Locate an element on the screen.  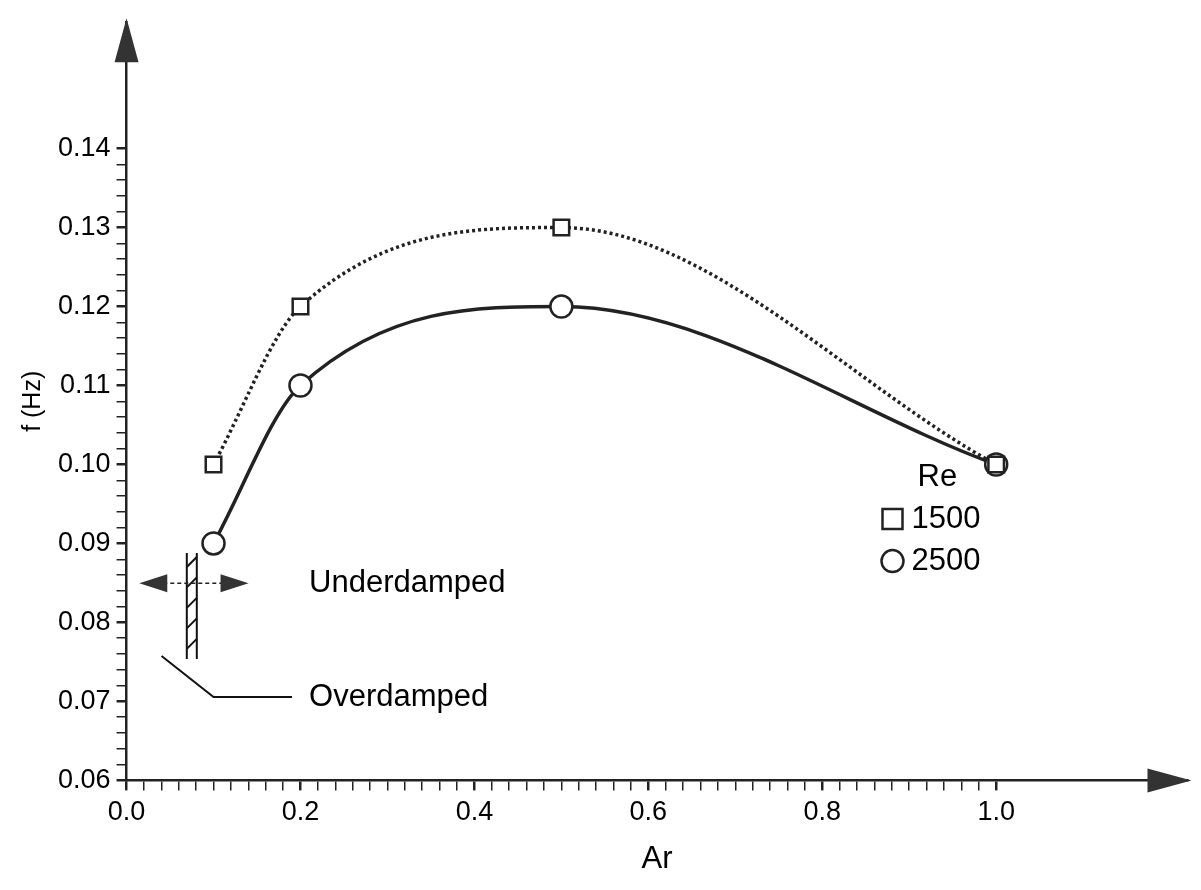
y-tick-label: 0.09 is located at coordinates (84, 541).